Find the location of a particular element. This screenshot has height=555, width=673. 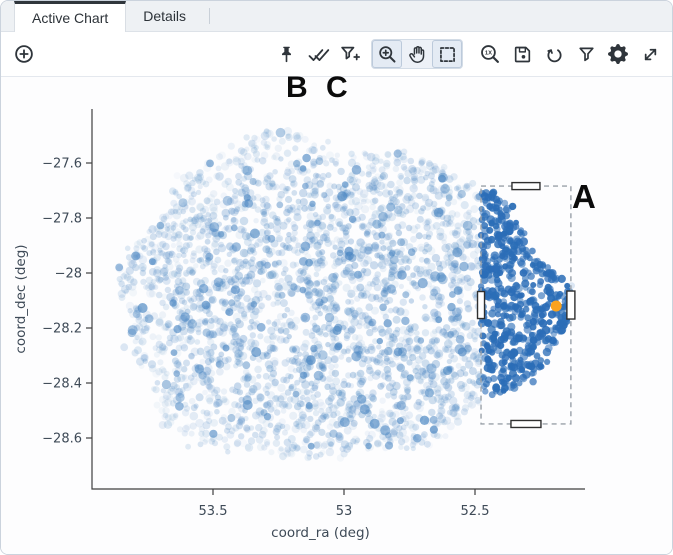

save-button is located at coordinates (522, 54).